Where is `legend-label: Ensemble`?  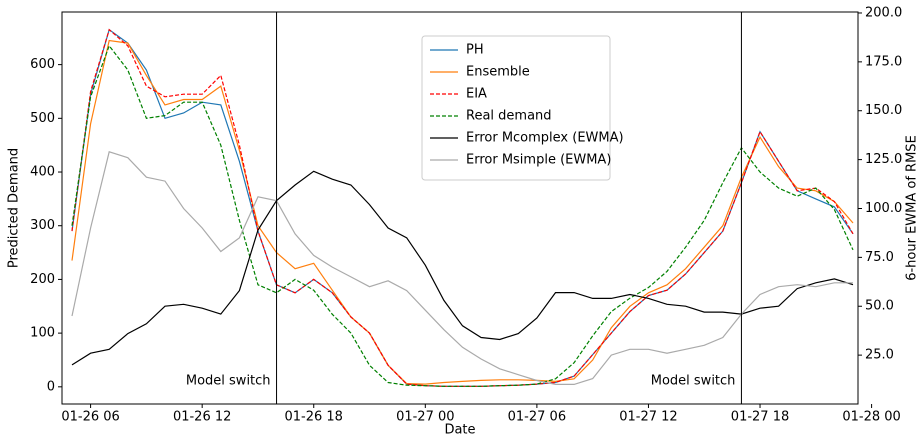
legend-label: Ensemble is located at coordinates (498, 72).